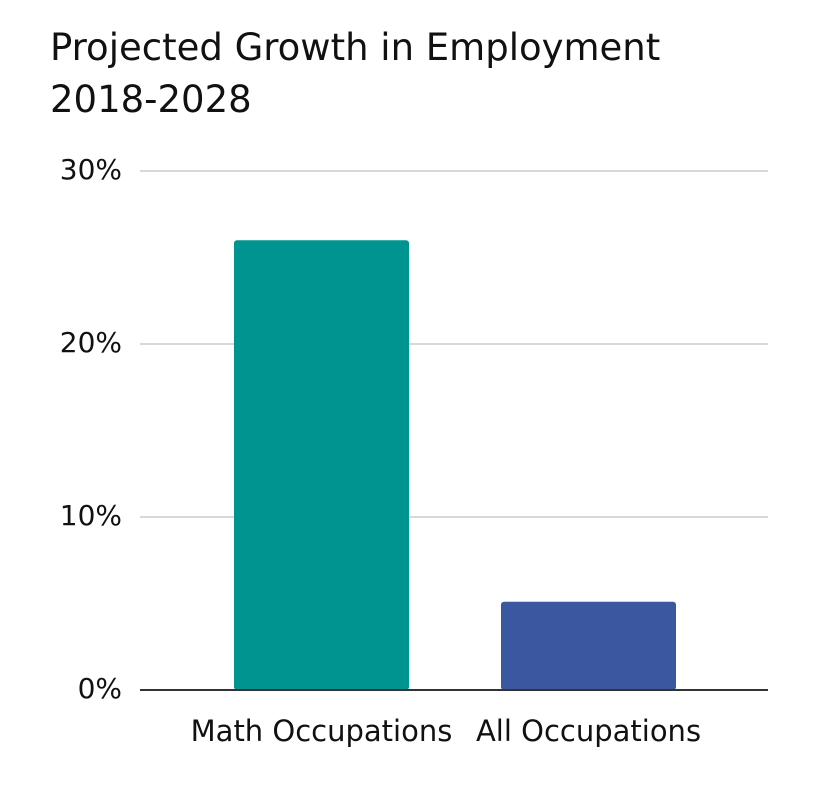 This screenshot has width=817, height=806. Describe the element at coordinates (91, 342) in the screenshot. I see `y-tick-label: 20%` at that location.